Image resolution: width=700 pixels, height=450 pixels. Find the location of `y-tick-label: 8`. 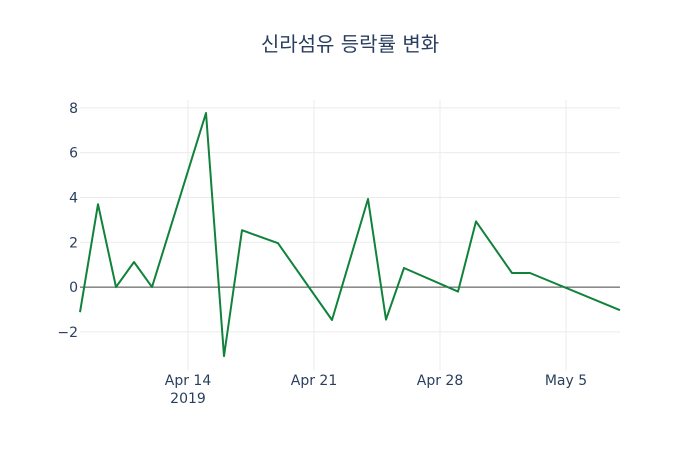

y-tick-label: 8 is located at coordinates (73, 109).